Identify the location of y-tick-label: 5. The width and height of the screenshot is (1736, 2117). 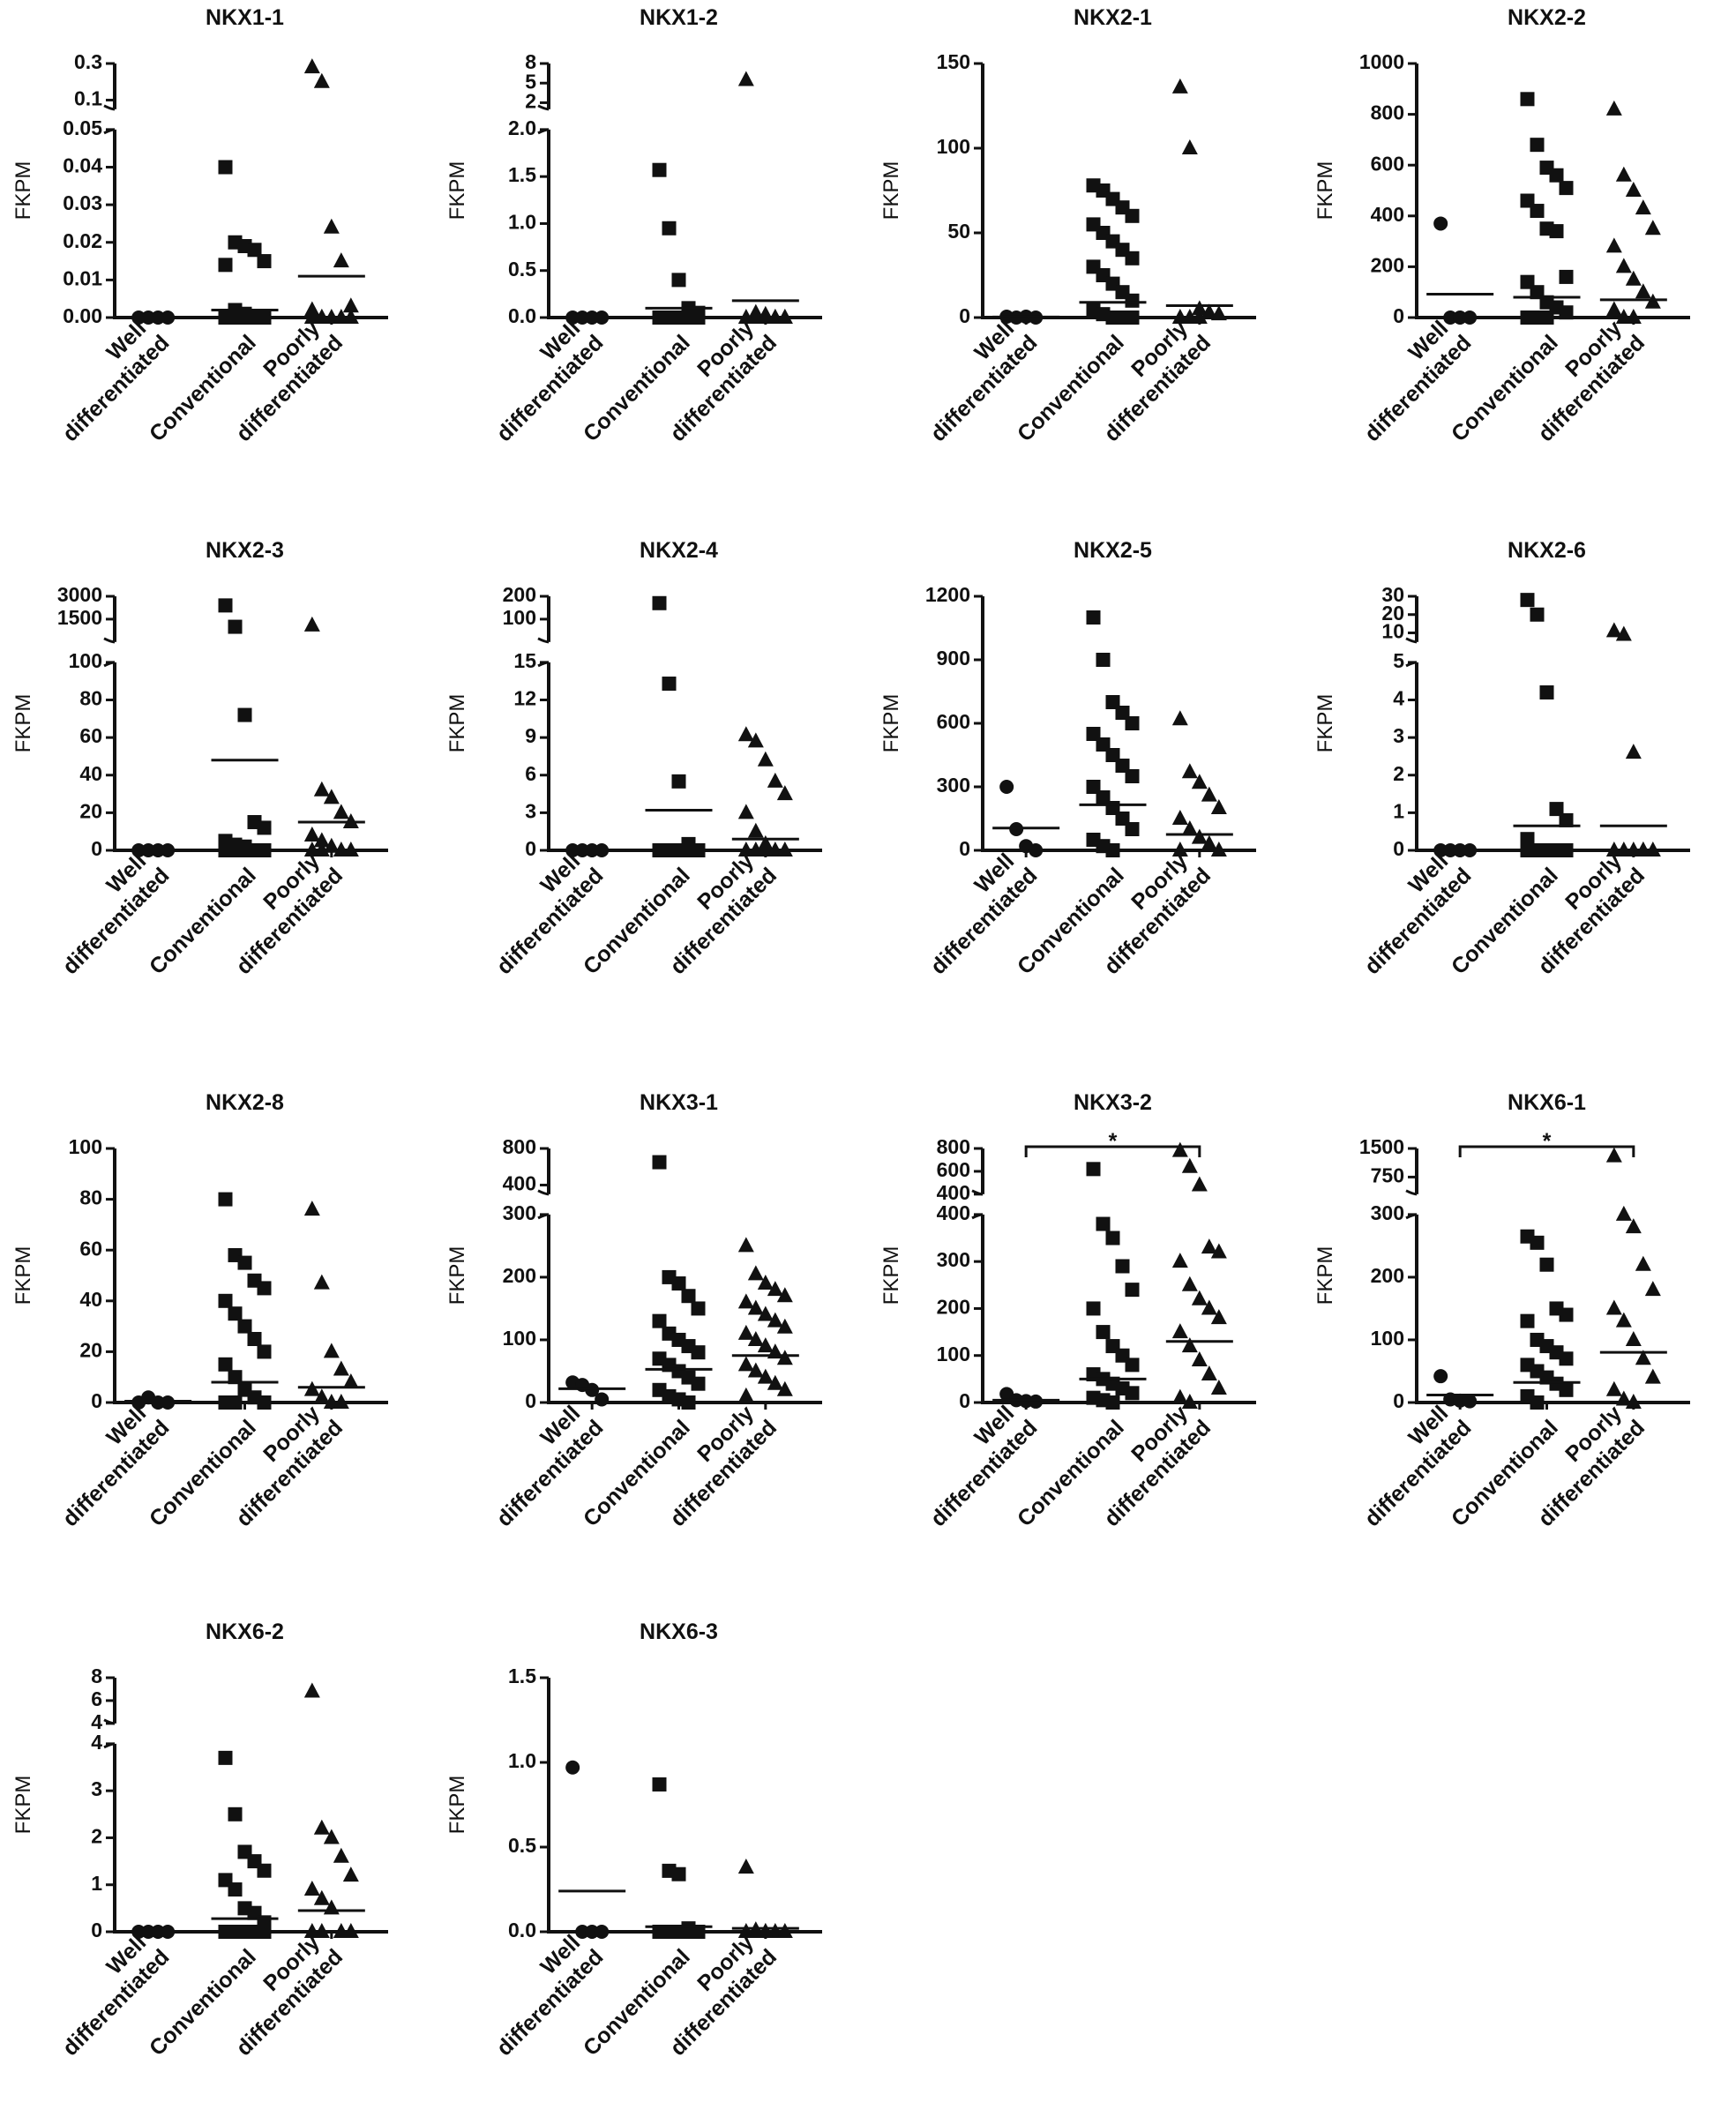
(530, 81).